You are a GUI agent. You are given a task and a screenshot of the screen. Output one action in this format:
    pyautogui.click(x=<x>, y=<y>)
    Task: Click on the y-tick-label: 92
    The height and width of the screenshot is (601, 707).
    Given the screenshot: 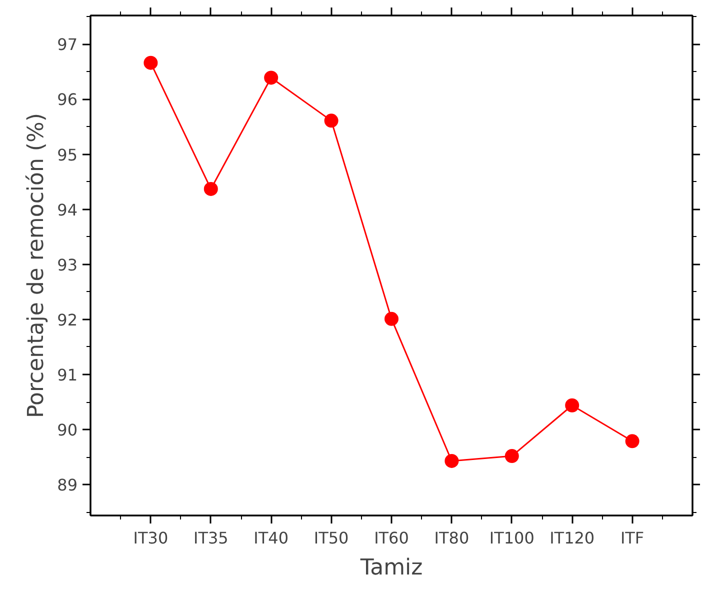 What is the action you would take?
    pyautogui.click(x=67, y=320)
    